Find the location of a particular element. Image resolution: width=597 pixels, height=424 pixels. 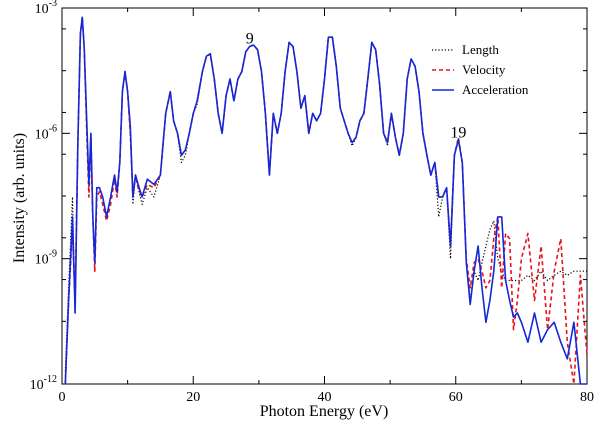

legend: Length Velocity Acceleration is located at coordinates (480, 69).